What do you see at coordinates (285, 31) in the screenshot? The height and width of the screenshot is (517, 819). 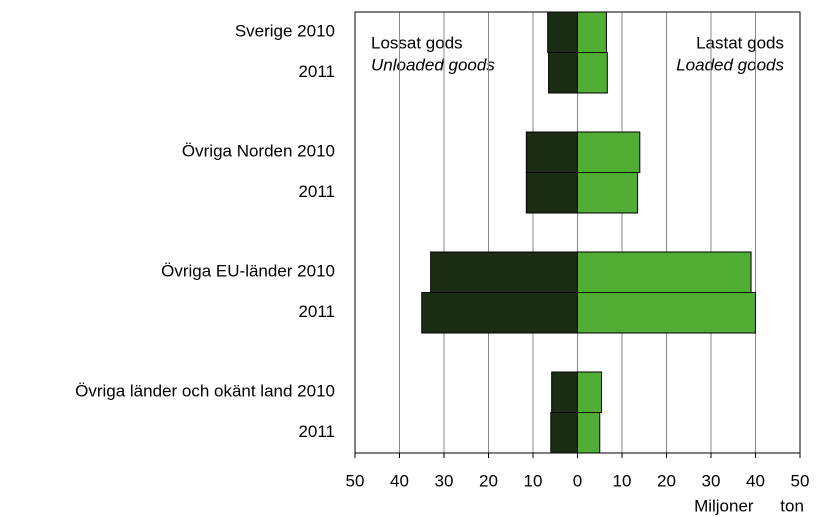 I see `y-tick-label: Sverige 2010` at bounding box center [285, 31].